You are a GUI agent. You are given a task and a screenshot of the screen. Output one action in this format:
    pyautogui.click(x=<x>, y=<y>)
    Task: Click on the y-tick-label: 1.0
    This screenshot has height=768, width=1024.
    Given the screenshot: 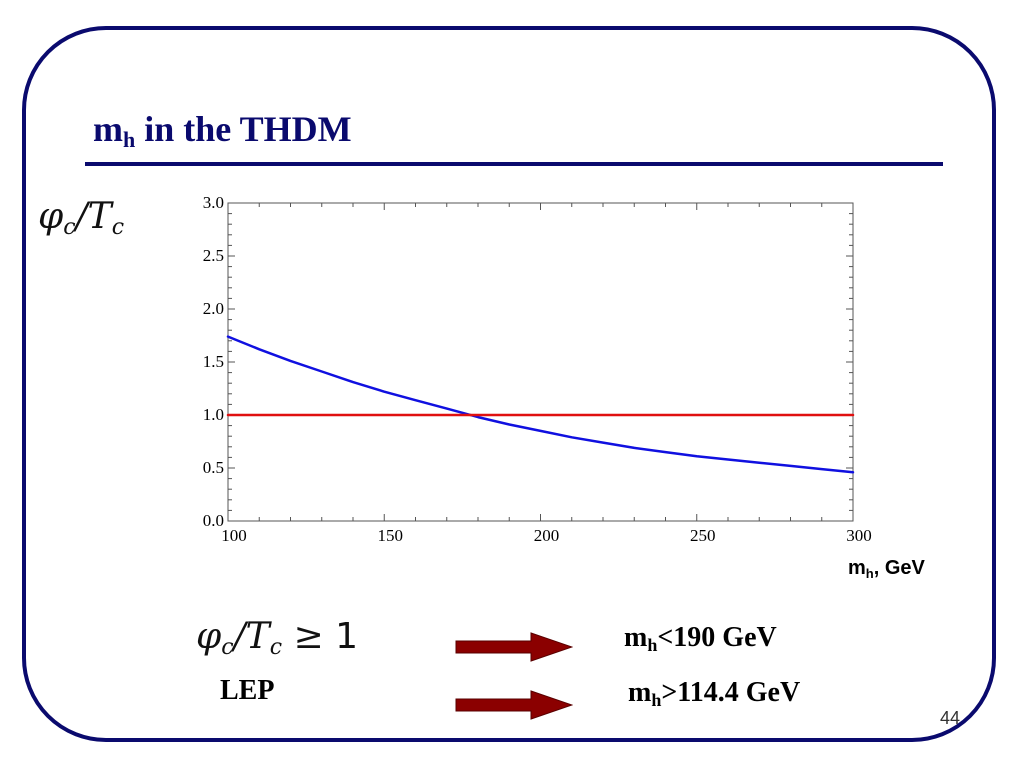 What is the action you would take?
    pyautogui.click(x=213, y=414)
    